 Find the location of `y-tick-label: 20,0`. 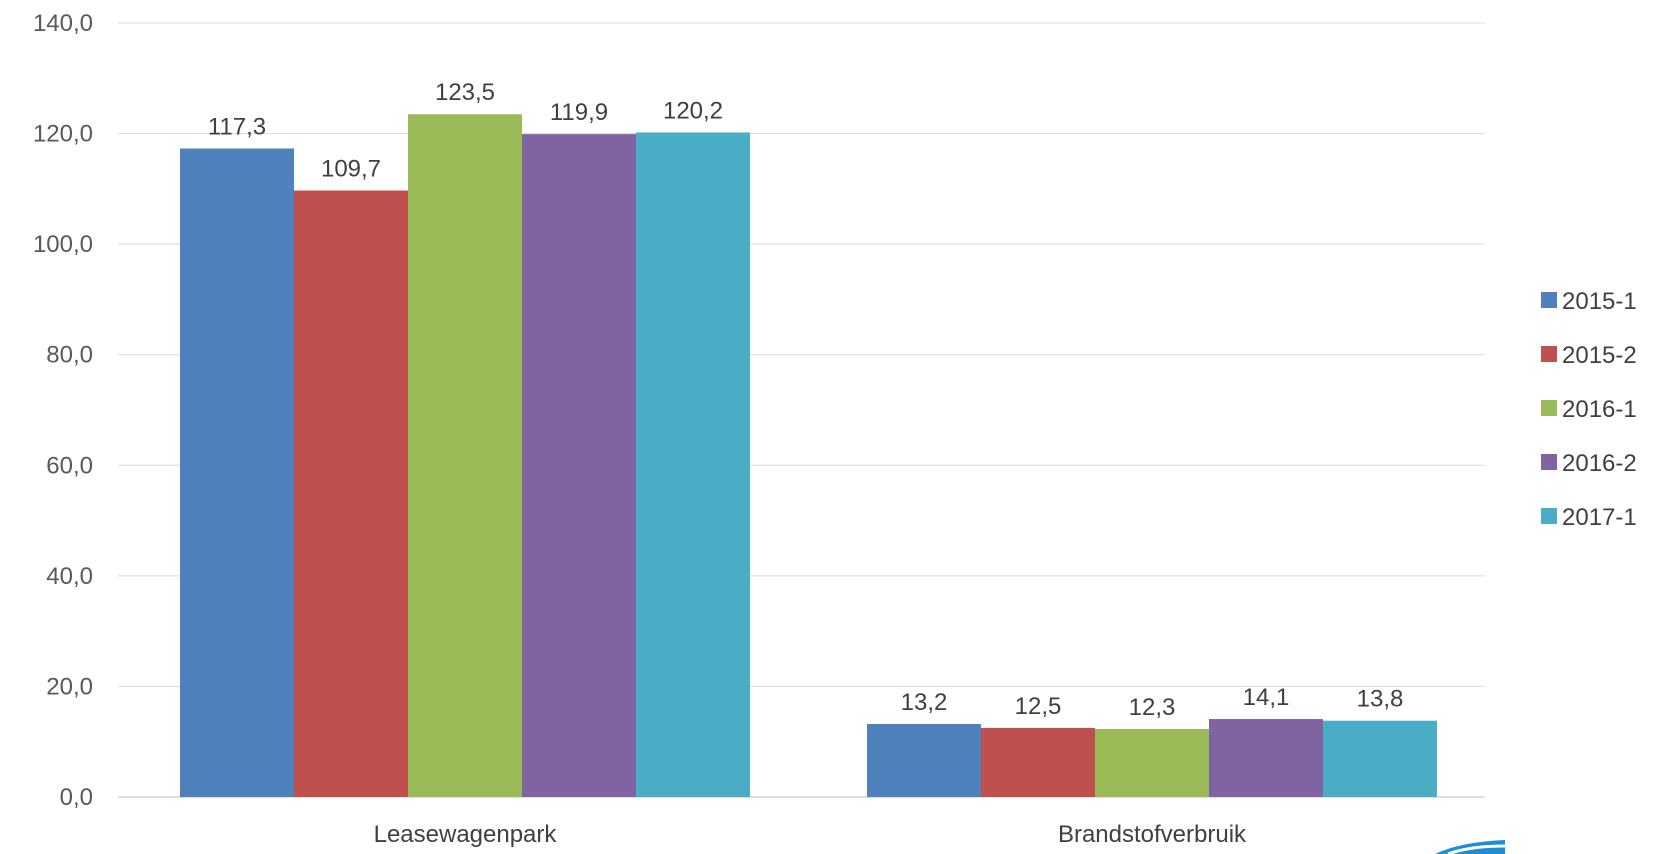

y-tick-label: 20,0 is located at coordinates (69, 686).